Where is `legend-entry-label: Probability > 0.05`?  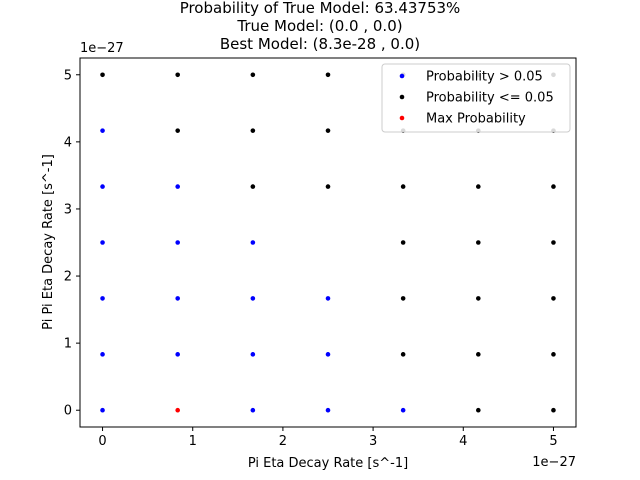
legend-entry-label: Probability > 0.05 is located at coordinates (484, 77).